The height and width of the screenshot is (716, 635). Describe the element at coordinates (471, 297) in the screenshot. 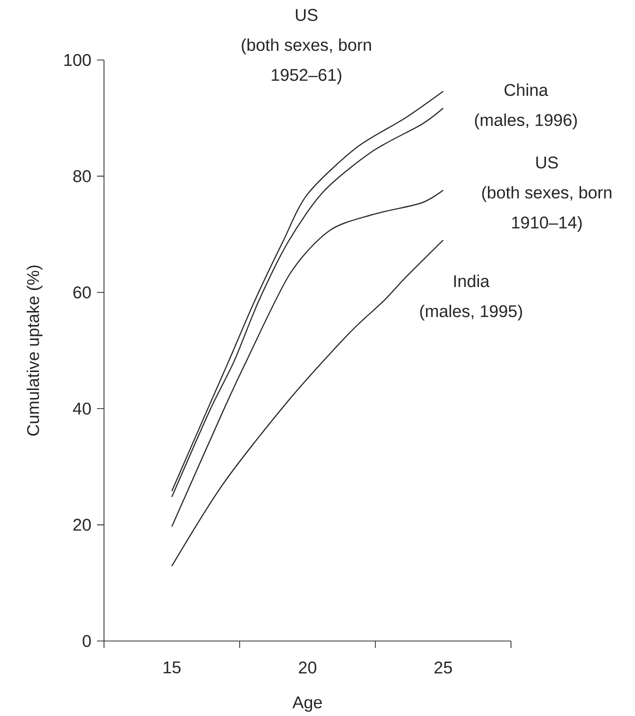

I see `series-label: India (males, 1995)` at that location.